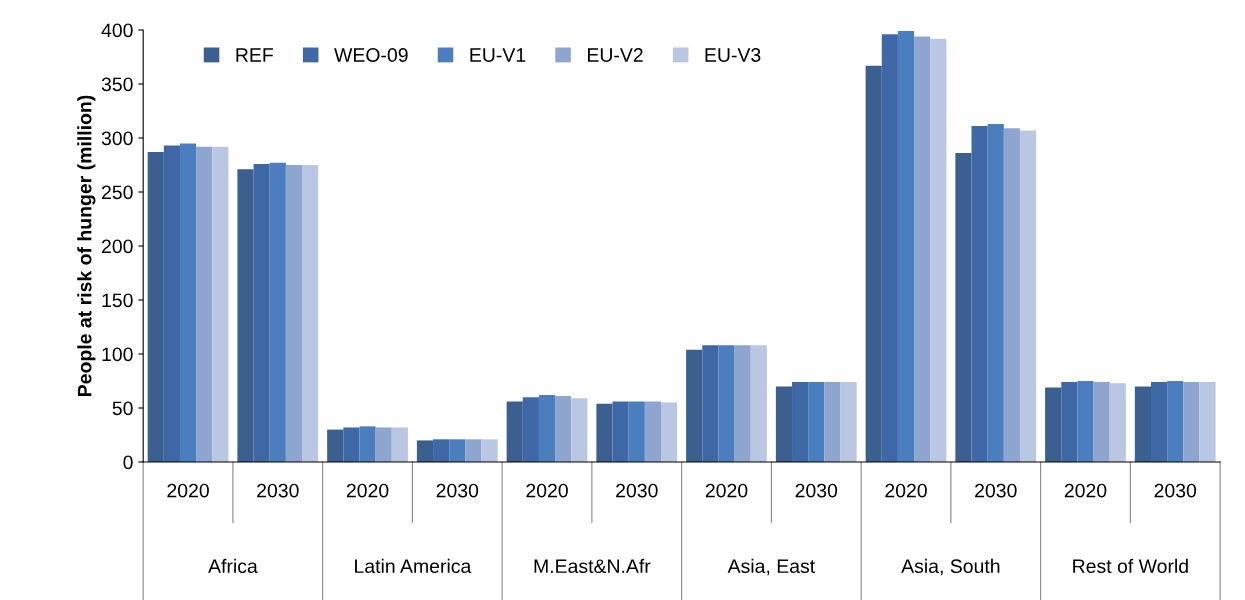 Image resolution: width=1245 pixels, height=600 pixels. I want to click on y-tick-label: 400, so click(117, 30).